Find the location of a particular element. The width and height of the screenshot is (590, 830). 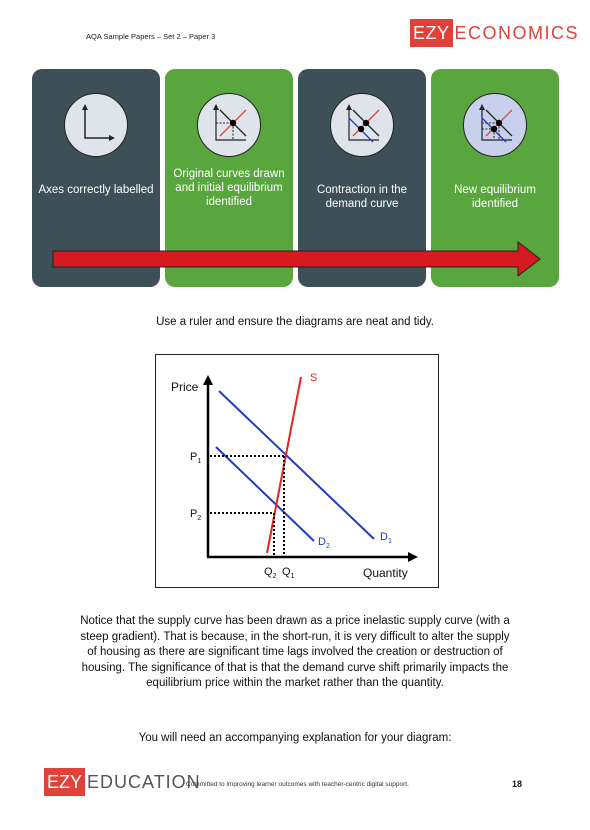

x-axis-arrowhead is located at coordinates (413, 557).